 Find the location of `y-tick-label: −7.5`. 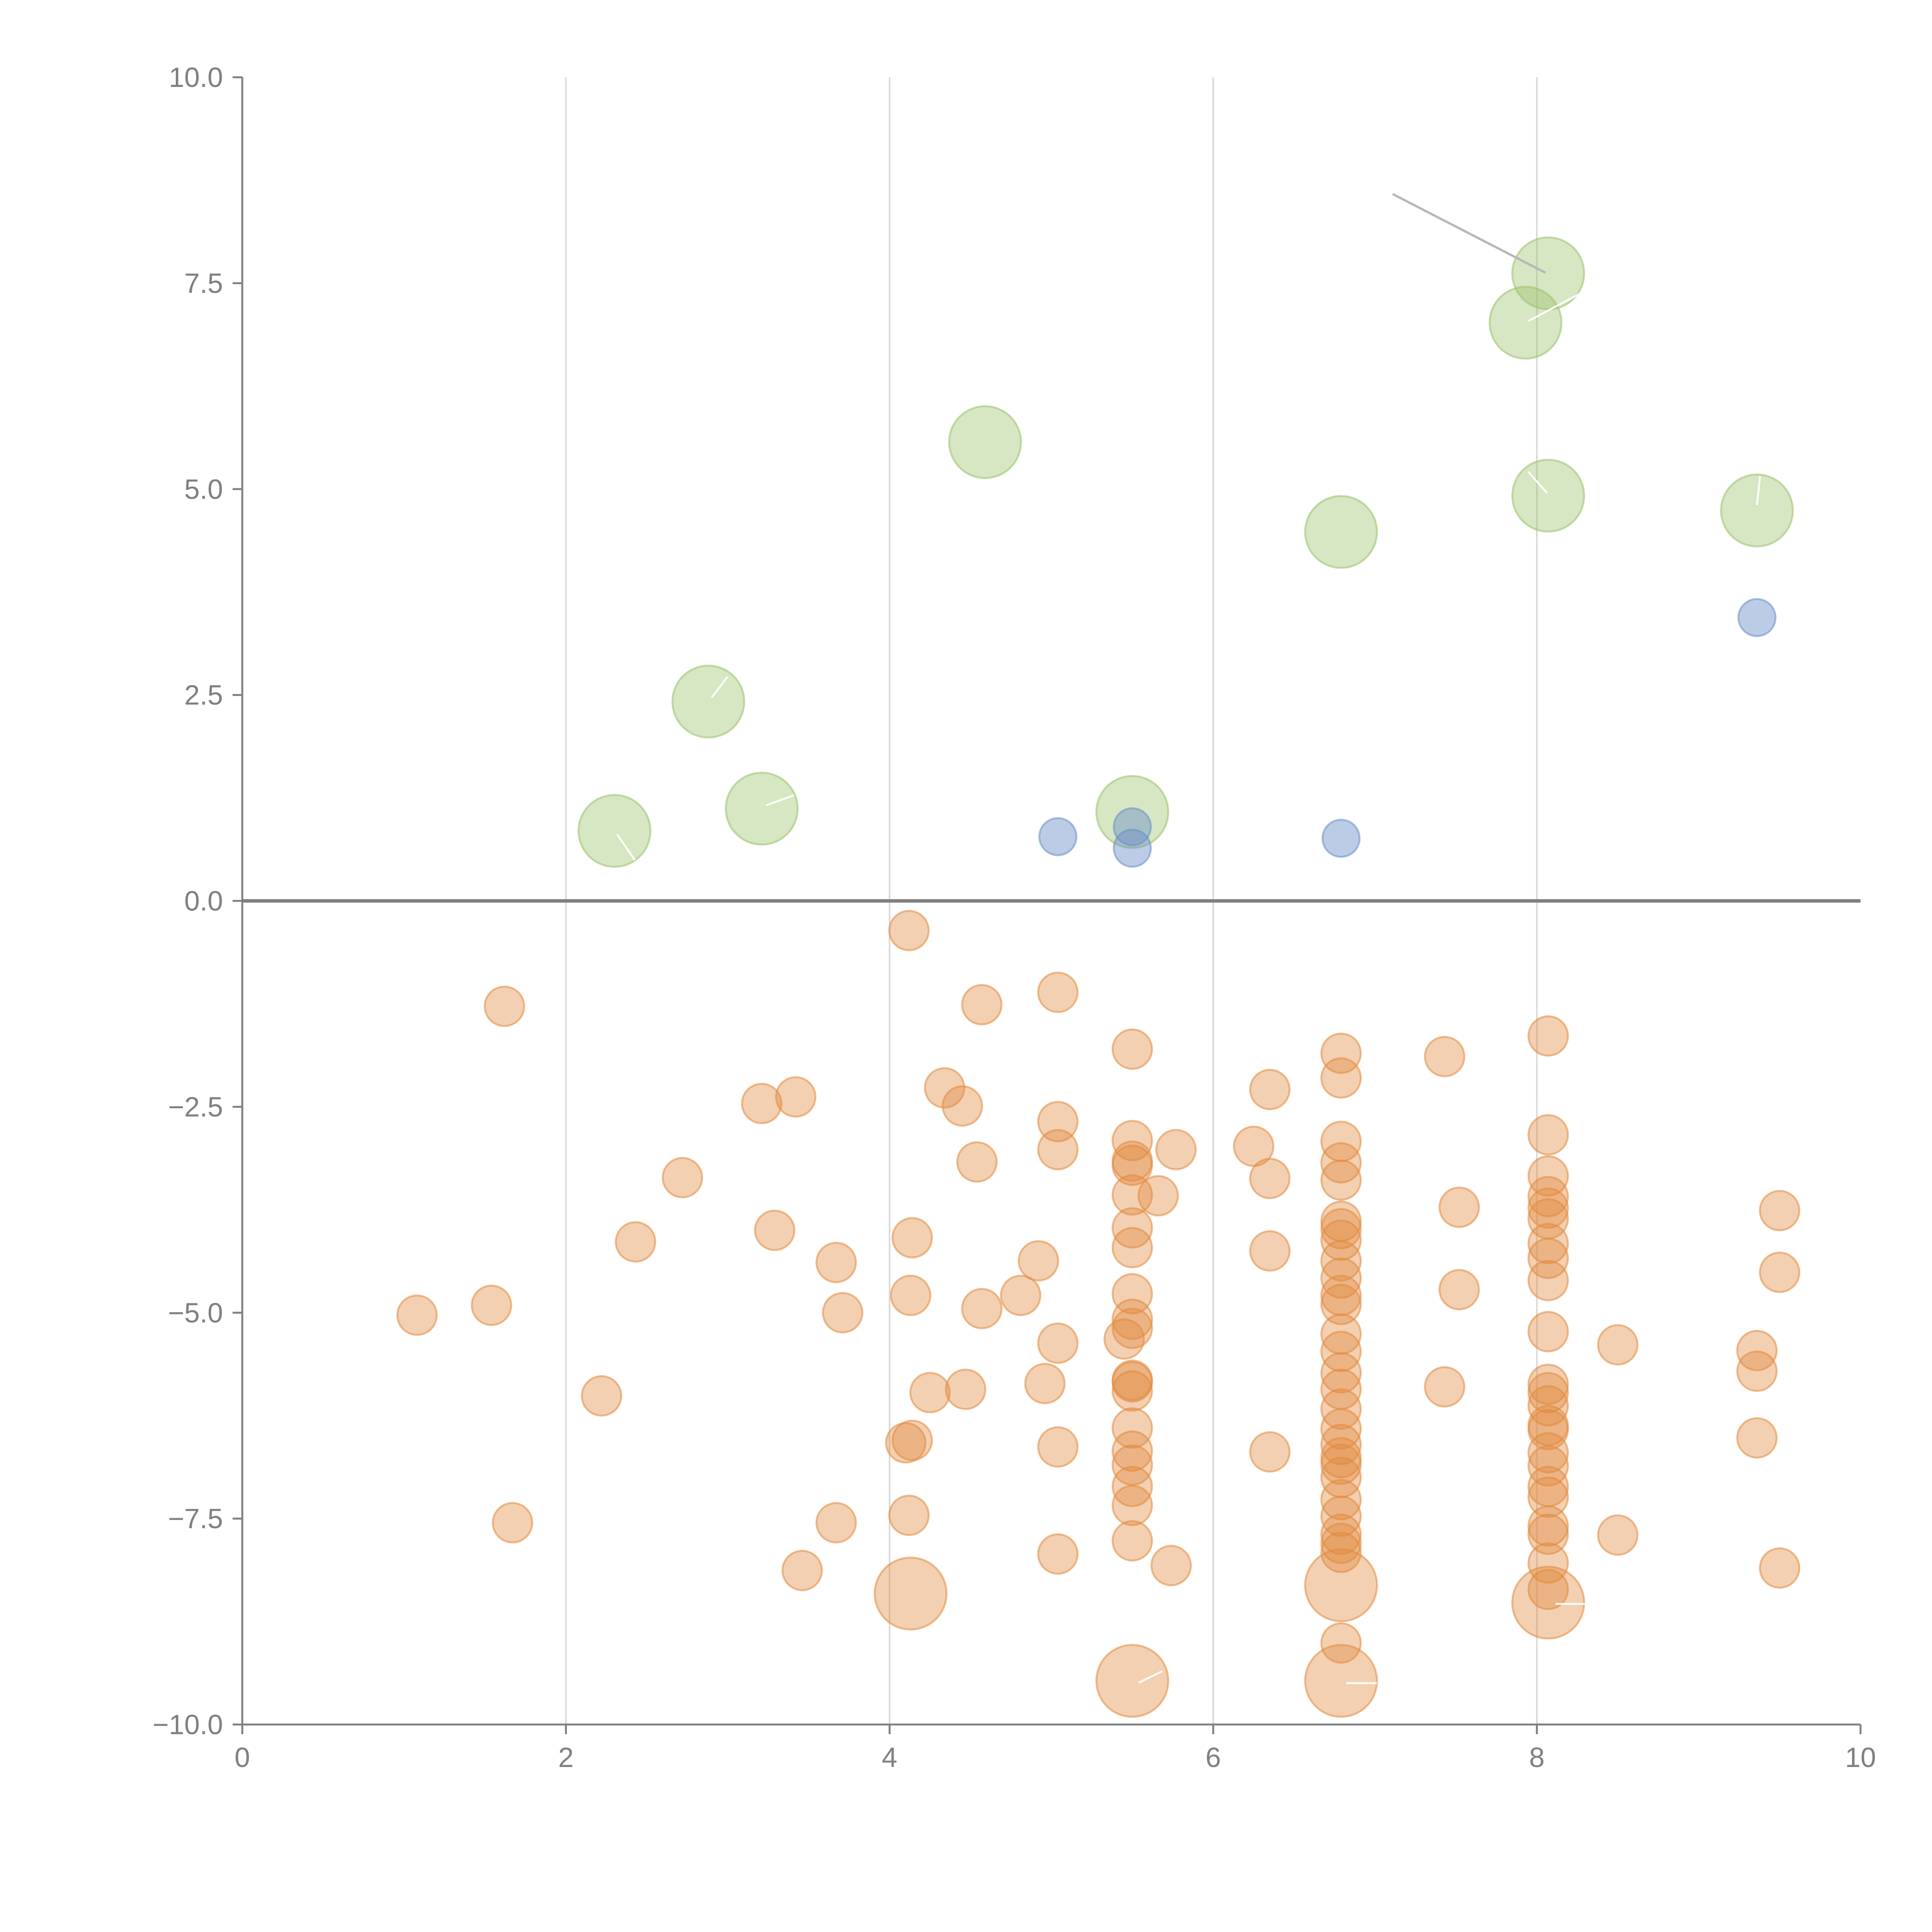

y-tick-label: −7.5 is located at coordinates (196, 1518).